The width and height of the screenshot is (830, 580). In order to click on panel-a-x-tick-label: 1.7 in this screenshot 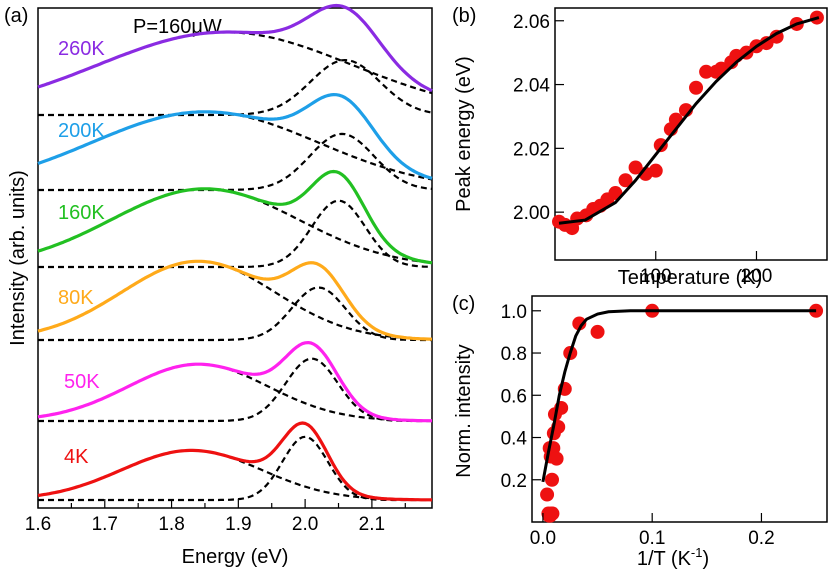, I will do `click(105, 524)`.